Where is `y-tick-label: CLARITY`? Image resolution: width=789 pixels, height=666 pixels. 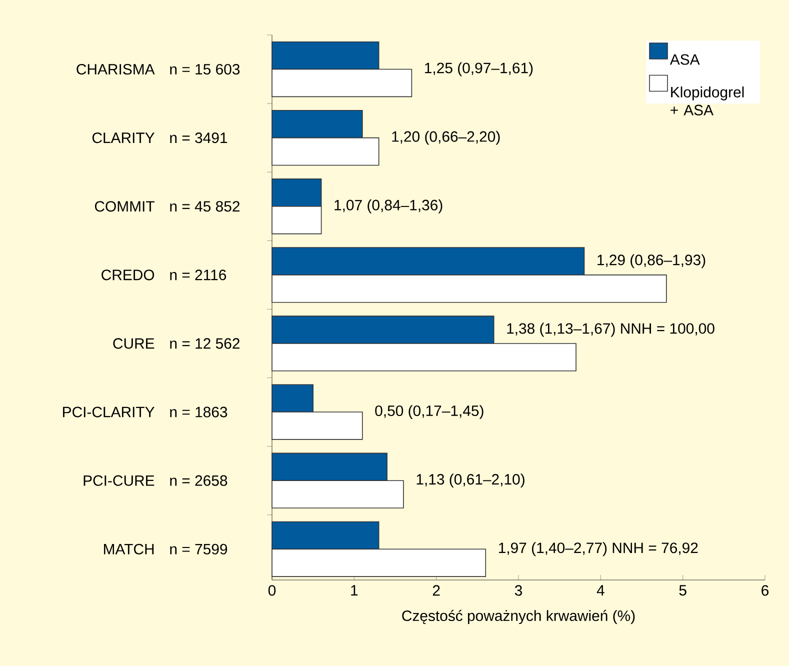 y-tick-label: CLARITY is located at coordinates (123, 138).